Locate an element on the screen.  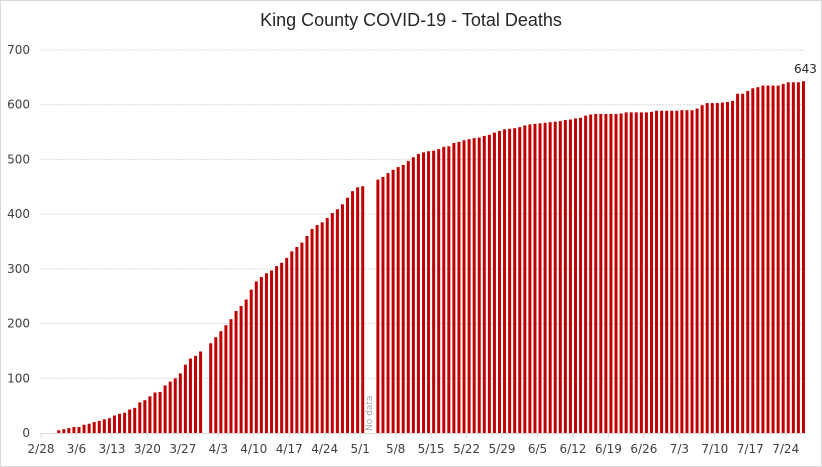
x-tick-label: 4/3 is located at coordinates (218, 449).